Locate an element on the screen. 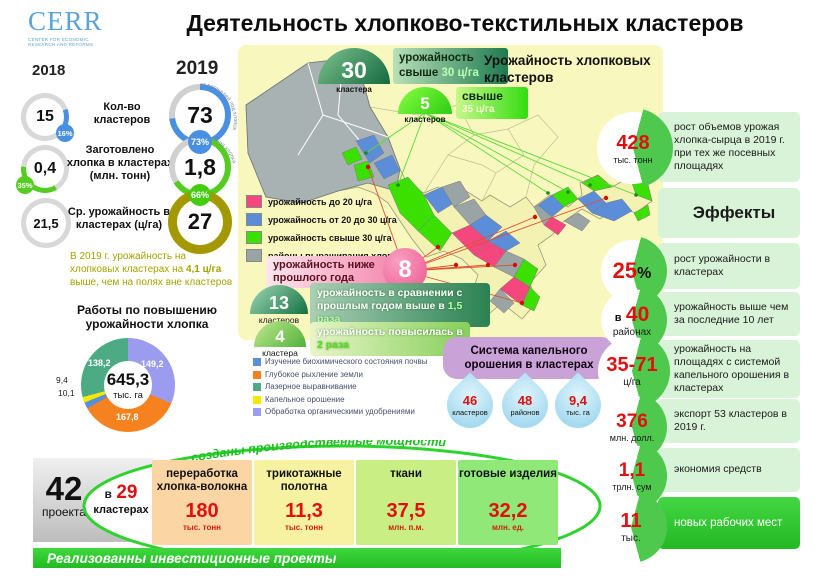 Image resolution: width=825 pixels, height=579 pixels. clusters-2019-value: 73 is located at coordinates (200, 114).